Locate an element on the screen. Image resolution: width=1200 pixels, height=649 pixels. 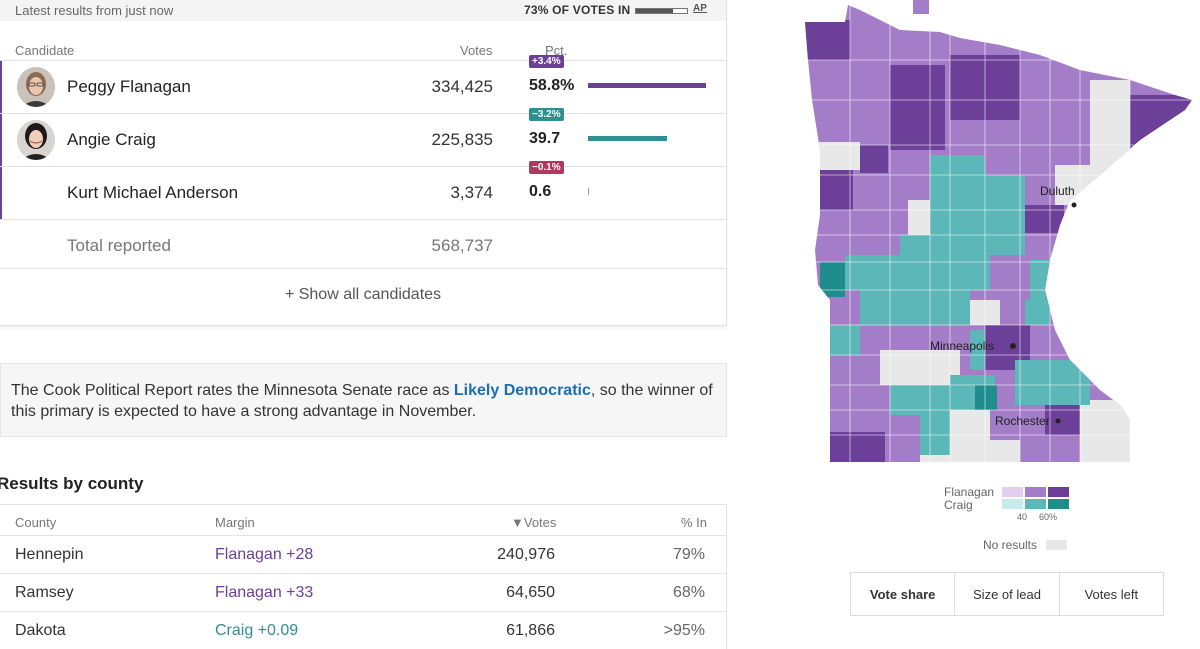
map-mode-toggle: Vote share Size of lead Votes left is located at coordinates (1007, 594).